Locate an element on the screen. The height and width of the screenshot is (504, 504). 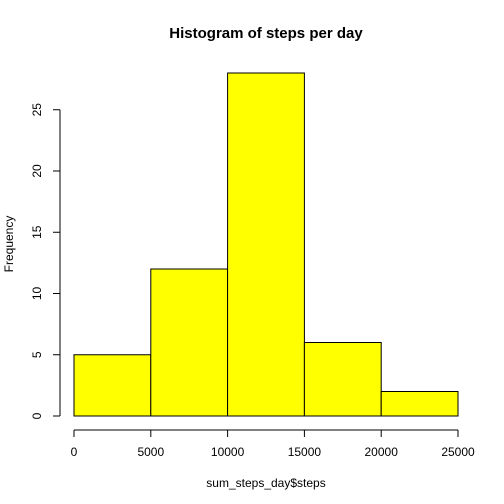
x-tick-label: 15000 is located at coordinates (305, 452).